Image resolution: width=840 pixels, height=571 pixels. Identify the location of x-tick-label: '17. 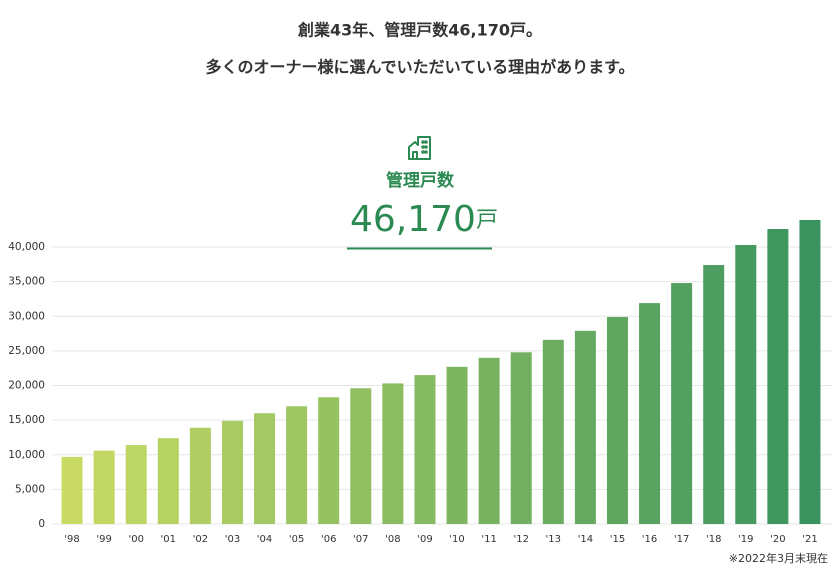
(681, 539).